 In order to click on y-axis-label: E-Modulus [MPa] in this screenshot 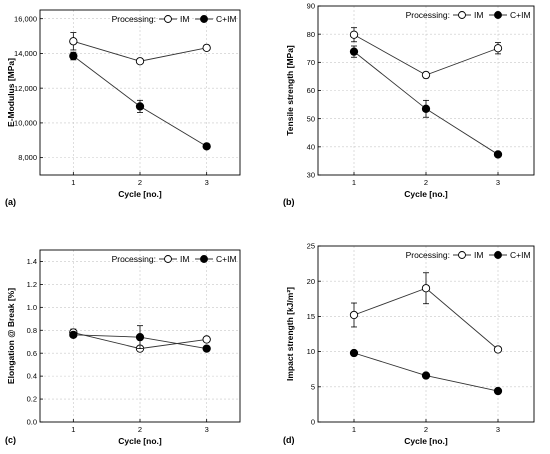, I will do `click(11, 92)`.